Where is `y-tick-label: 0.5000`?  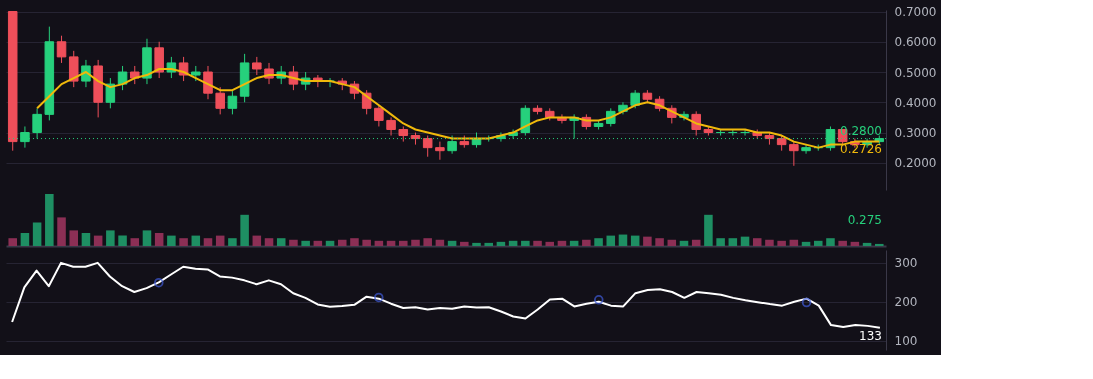 y-tick-label: 0.5000 is located at coordinates (915, 72).